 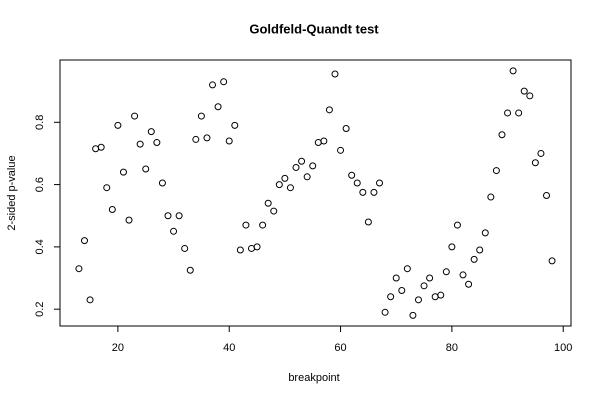 I want to click on y-tick-label: 0.2, so click(x=40, y=309).